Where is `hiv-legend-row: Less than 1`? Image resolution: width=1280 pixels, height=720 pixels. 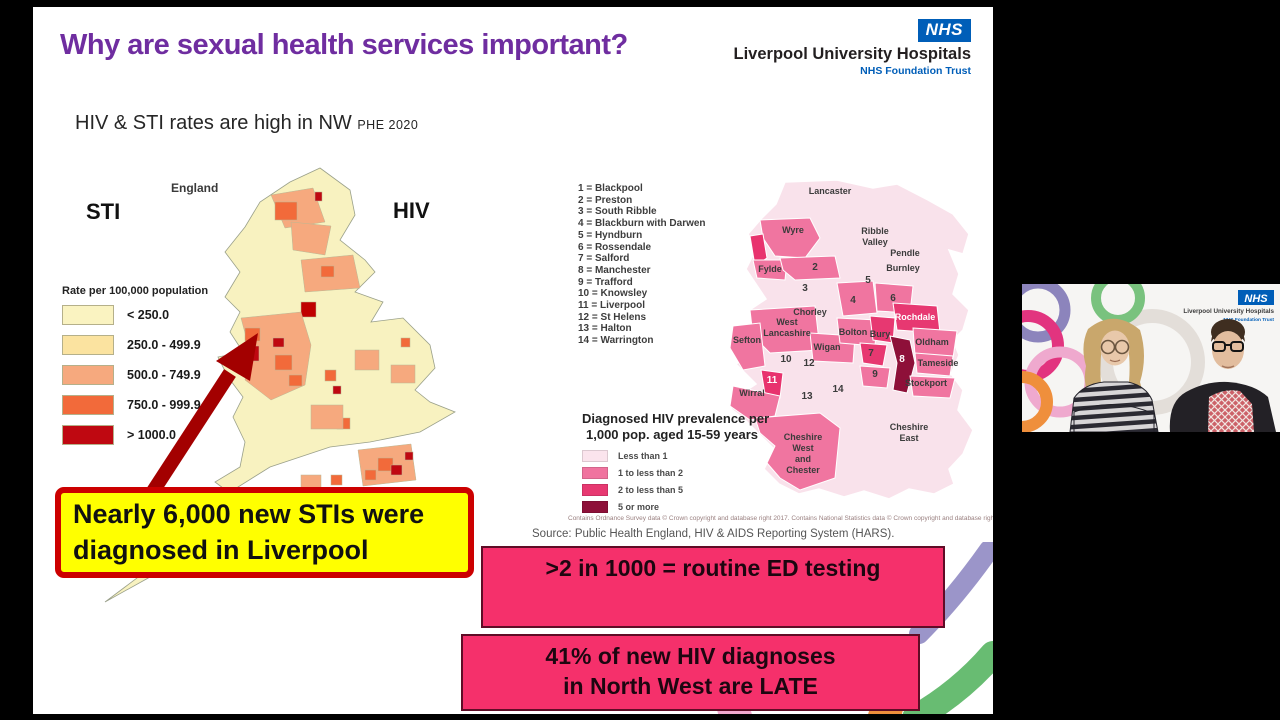 hiv-legend-row: Less than 1 is located at coordinates (687, 456).